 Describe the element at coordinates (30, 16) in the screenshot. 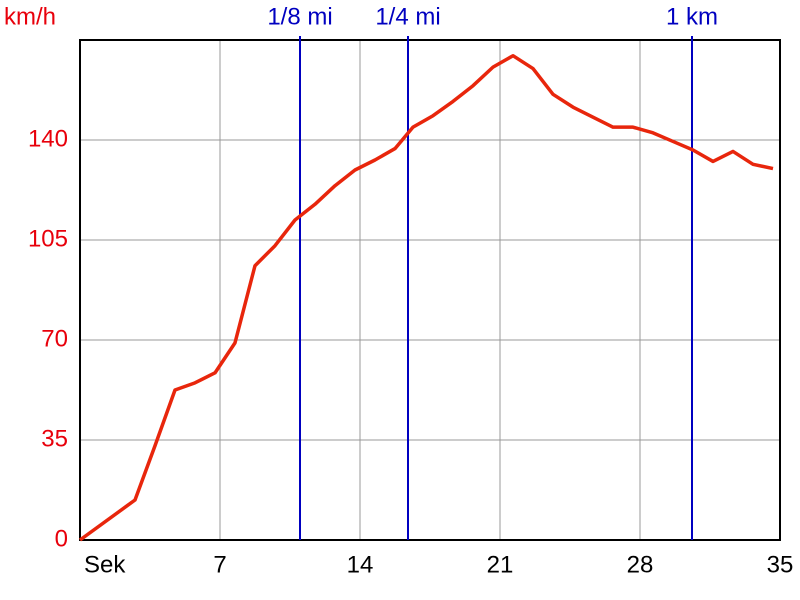

I see `y-axis-label: km/h` at that location.